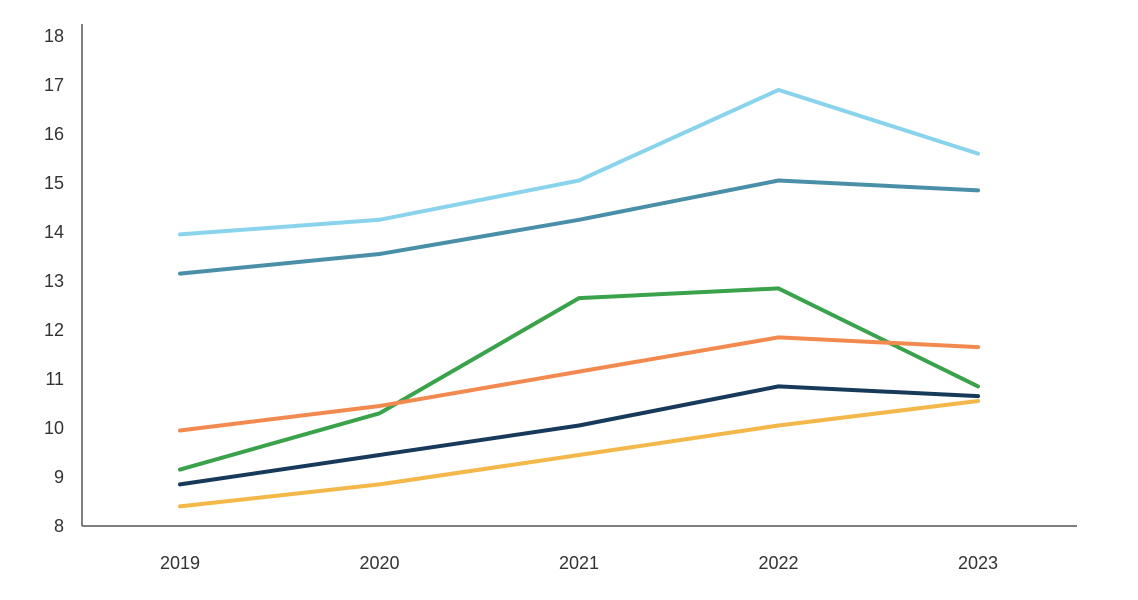 The image size is (1138, 600). I want to click on y-tick-label: 8, so click(59, 526).